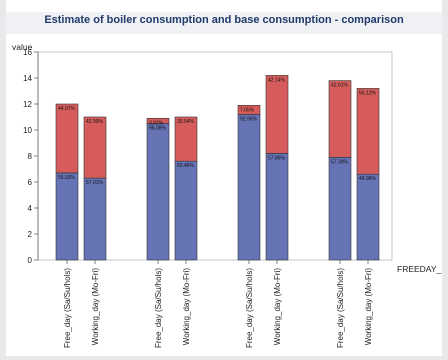 The height and width of the screenshot is (360, 448). What do you see at coordinates (186, 166) in the screenshot?
I see `data-label: 69.46%` at bounding box center [186, 166].